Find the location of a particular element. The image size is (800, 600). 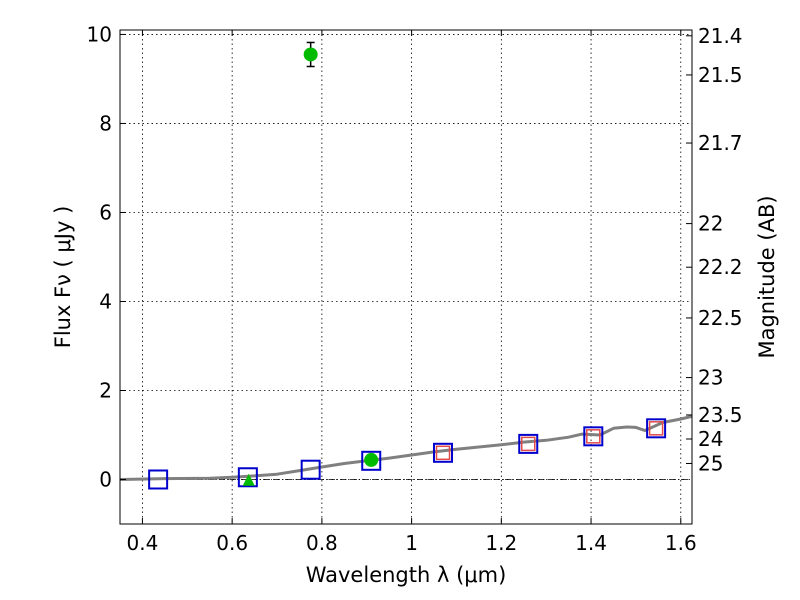

right-tick-label: 21.4 is located at coordinates (720, 36).